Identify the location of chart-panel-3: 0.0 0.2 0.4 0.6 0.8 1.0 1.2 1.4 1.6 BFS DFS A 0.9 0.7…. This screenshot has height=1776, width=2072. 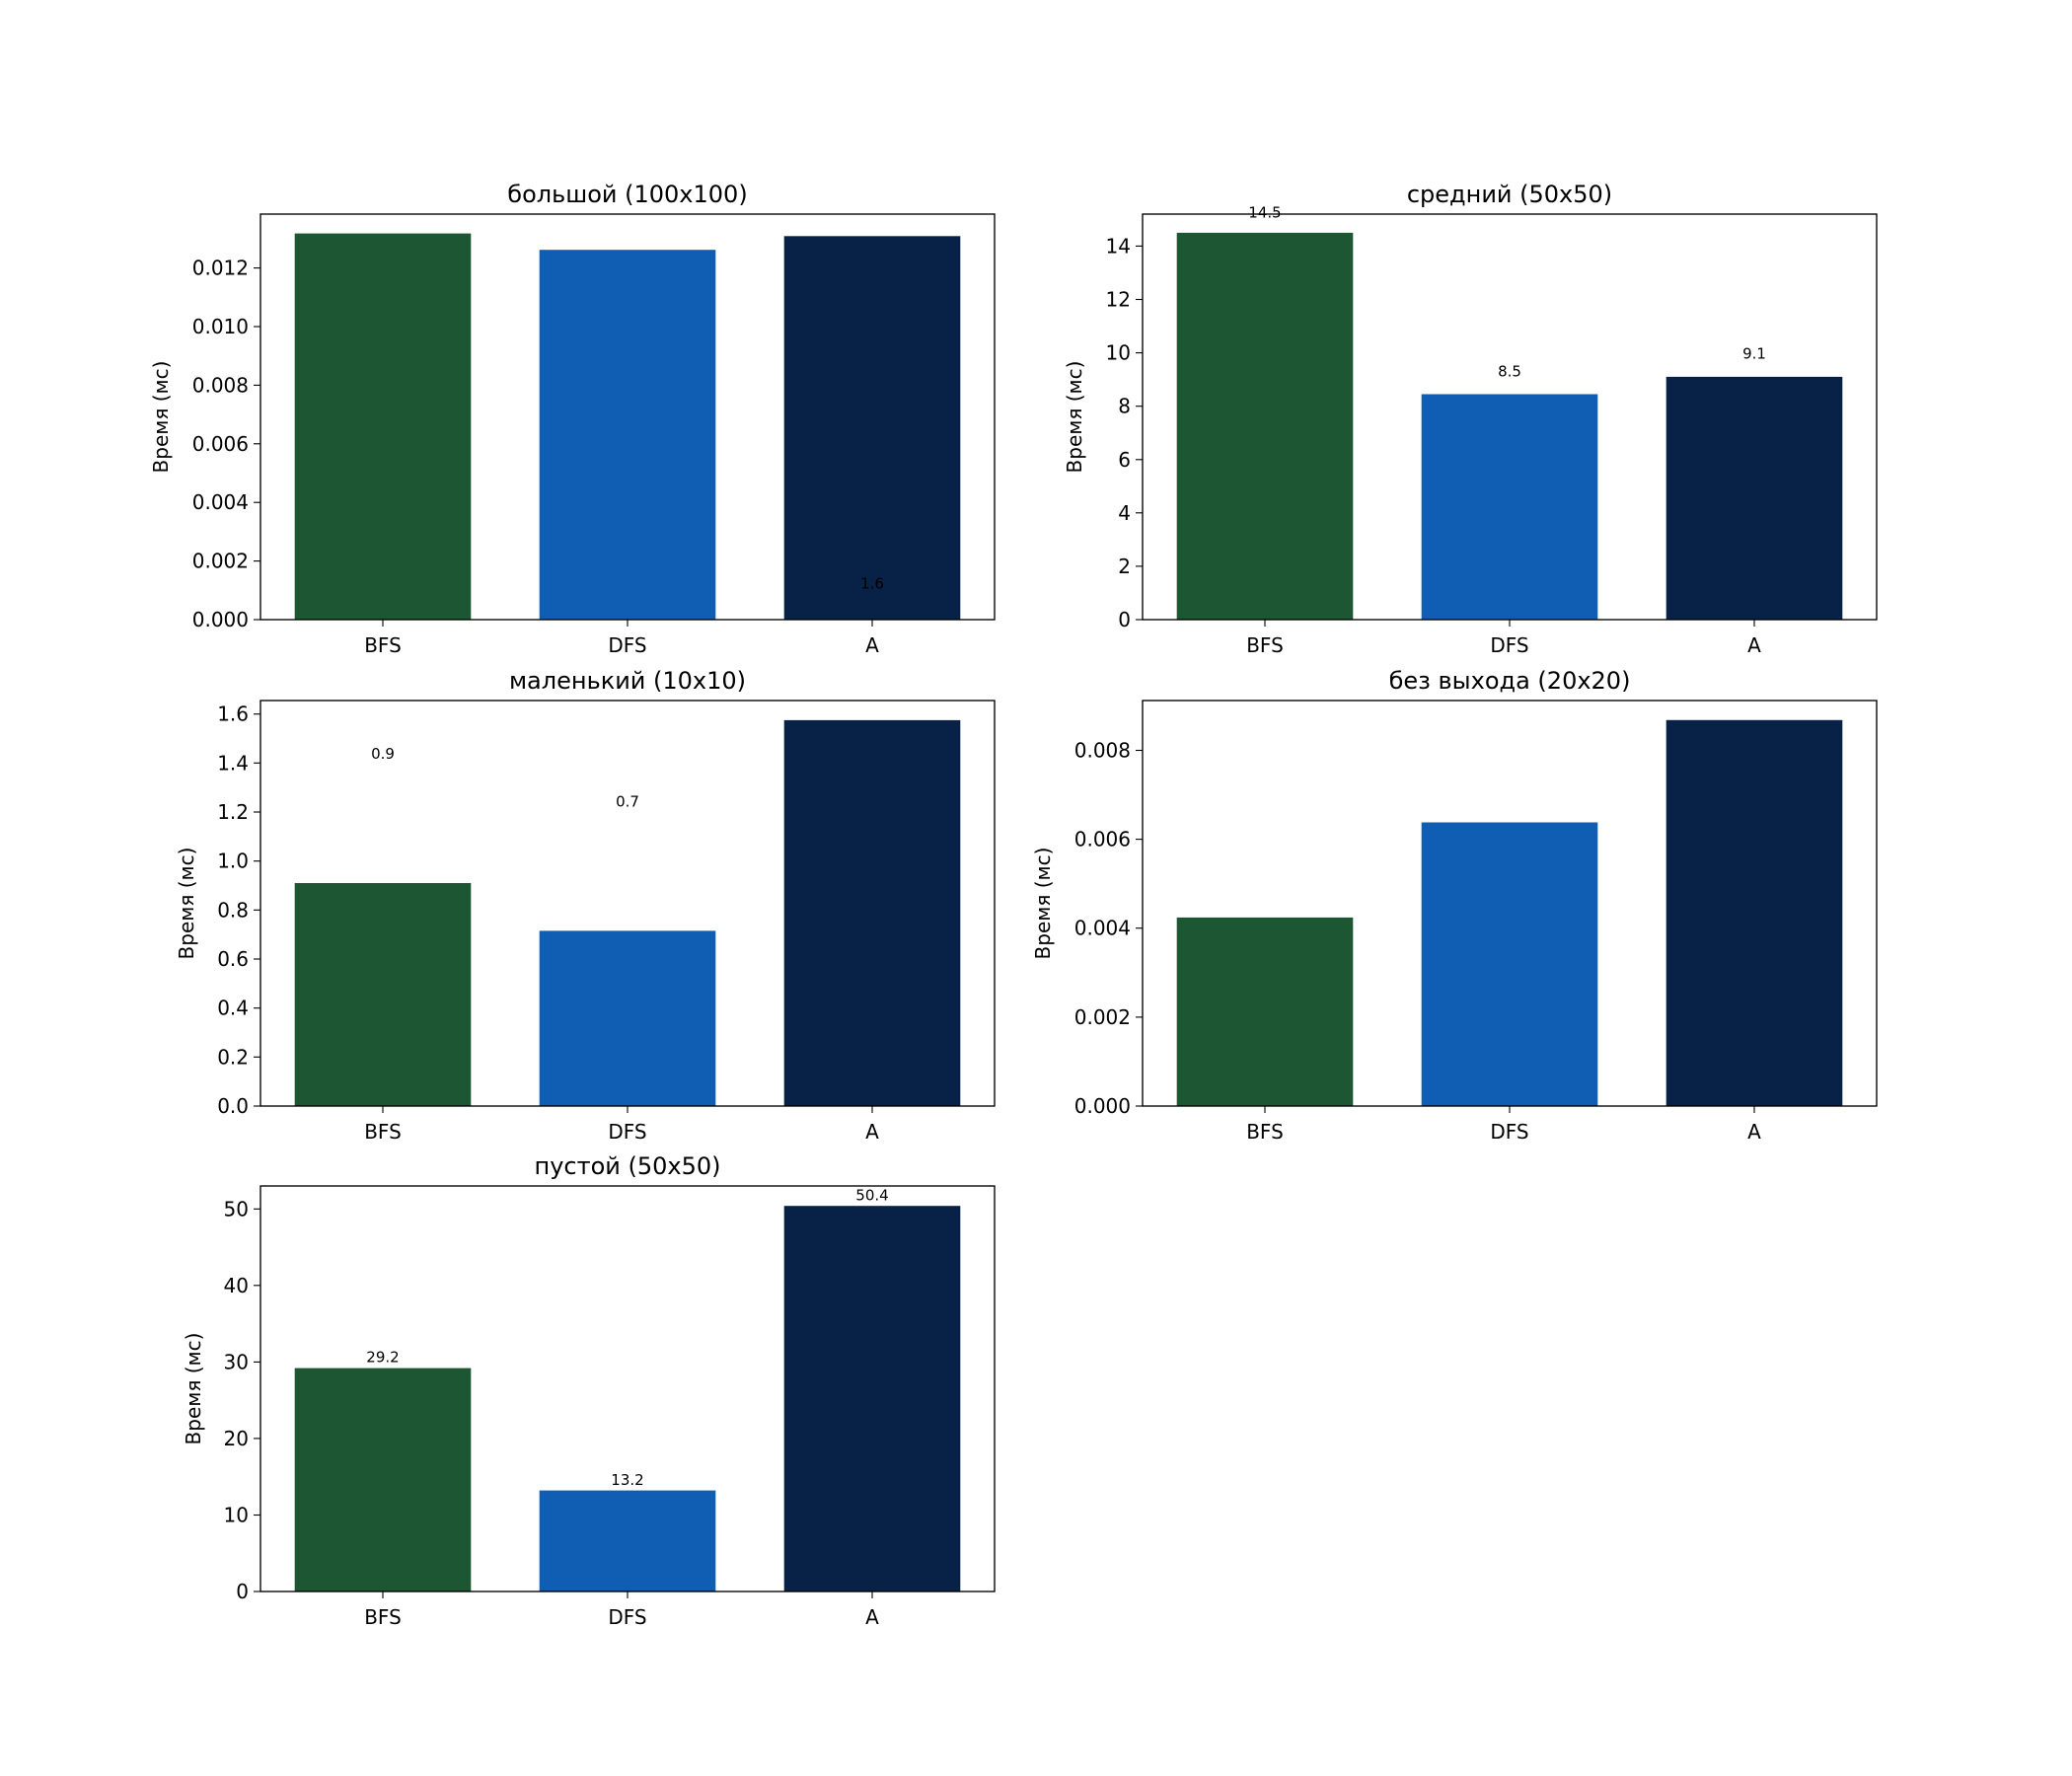
(585, 906).